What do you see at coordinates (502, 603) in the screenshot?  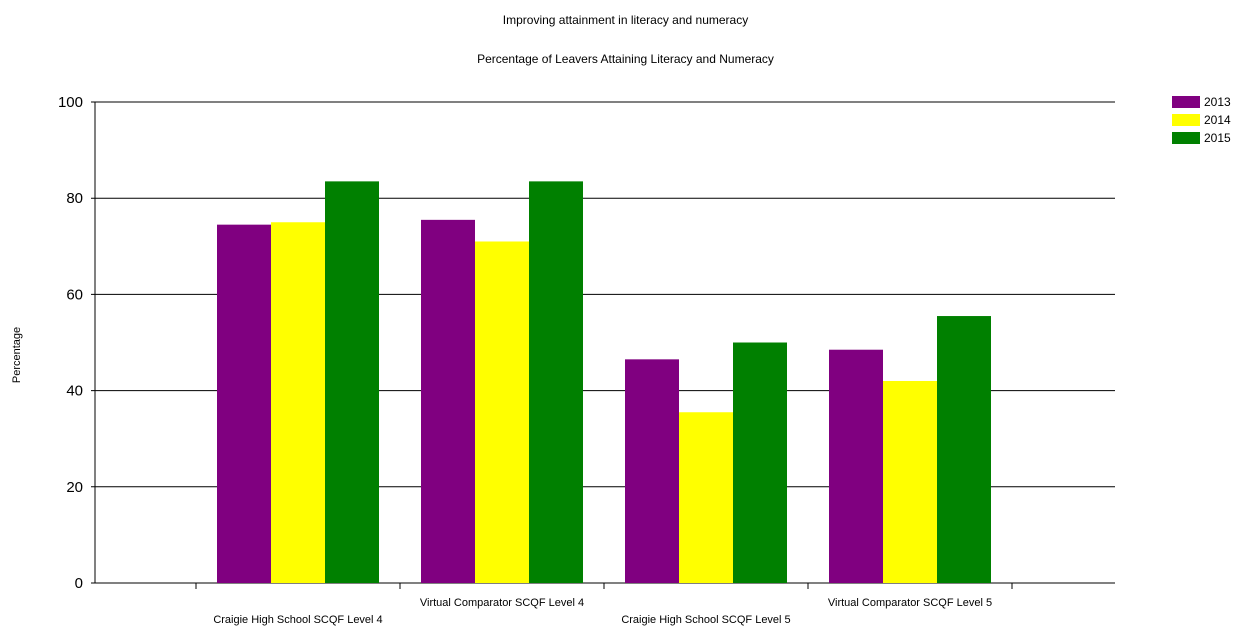 I see `x-category-label: Virtual Comparator SCQF Level 4` at bounding box center [502, 603].